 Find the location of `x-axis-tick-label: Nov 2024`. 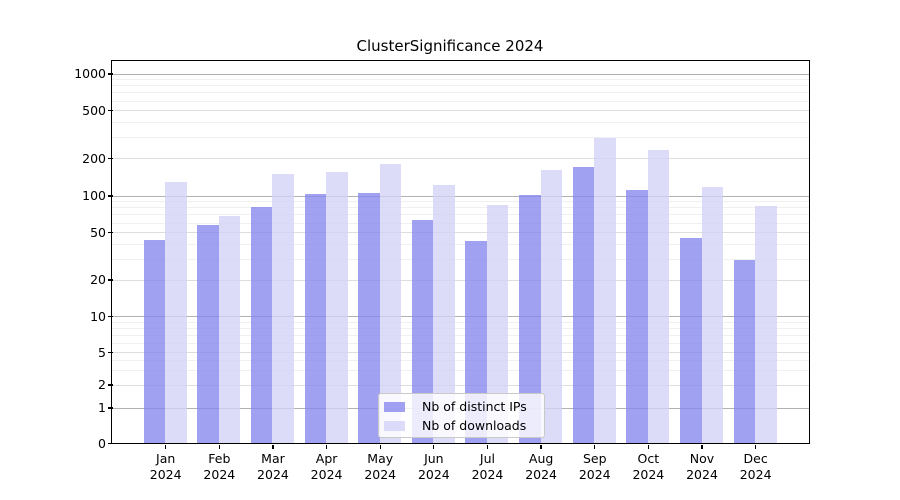

x-axis-tick-label: Nov 2024 is located at coordinates (702, 466).